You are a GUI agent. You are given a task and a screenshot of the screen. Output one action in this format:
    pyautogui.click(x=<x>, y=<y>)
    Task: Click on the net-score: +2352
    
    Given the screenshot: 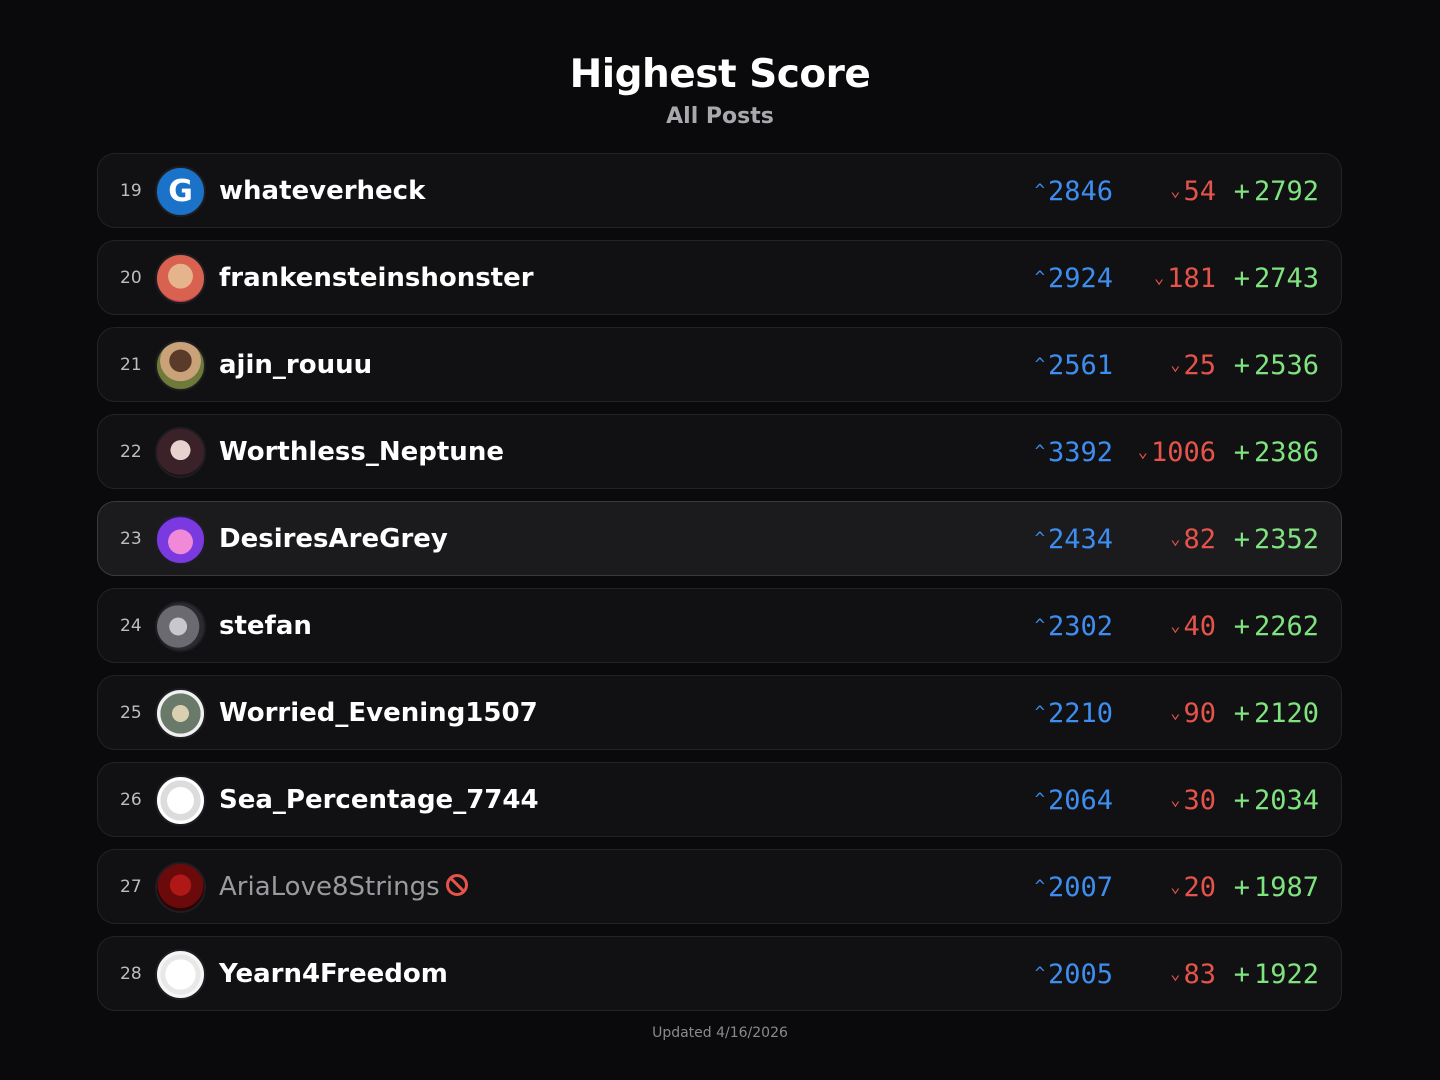 What is the action you would take?
    pyautogui.click(x=1276, y=539)
    